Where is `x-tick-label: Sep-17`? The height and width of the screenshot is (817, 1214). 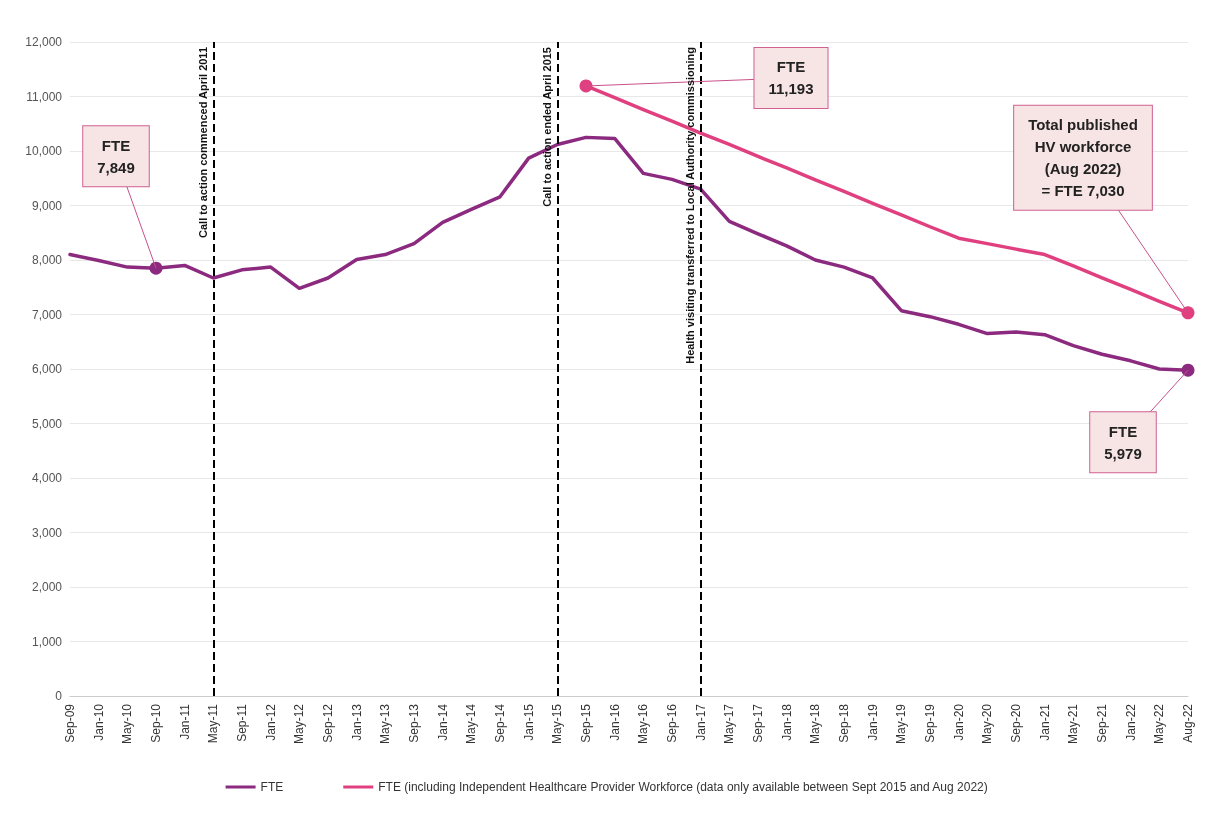
x-tick-label: Sep-17 is located at coordinates (758, 723).